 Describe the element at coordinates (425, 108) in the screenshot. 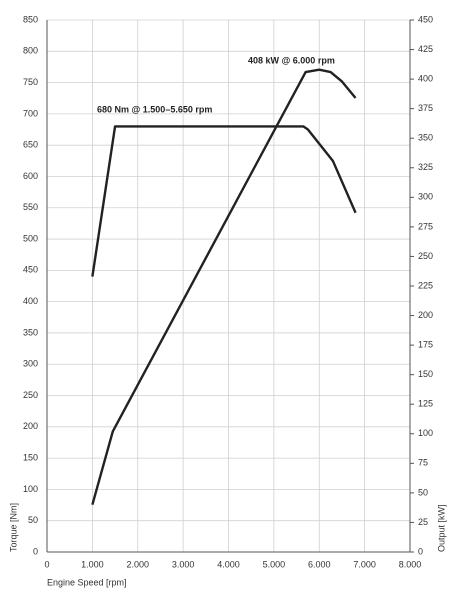

I see `y2-tick-label: 375` at that location.